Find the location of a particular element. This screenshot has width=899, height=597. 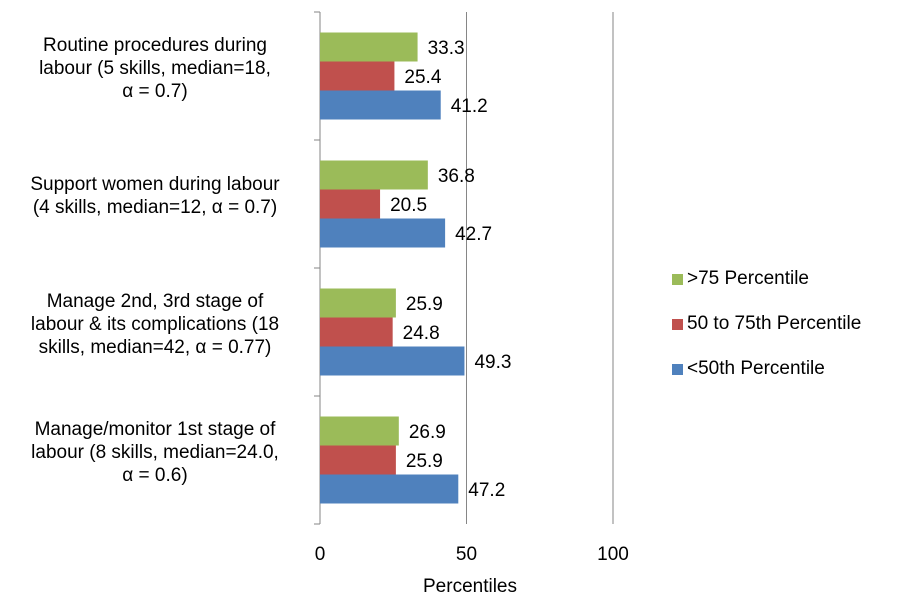

legend-item: <50th Percentile is located at coordinates (766, 369).